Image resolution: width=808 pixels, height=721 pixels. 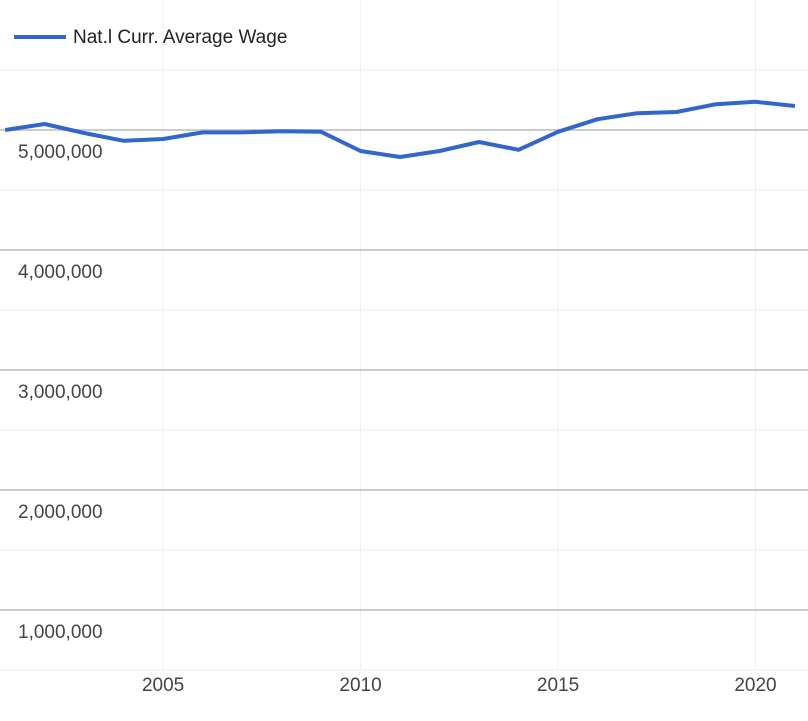 What do you see at coordinates (60, 632) in the screenshot?
I see `y-tick-label: 1,000,000` at bounding box center [60, 632].